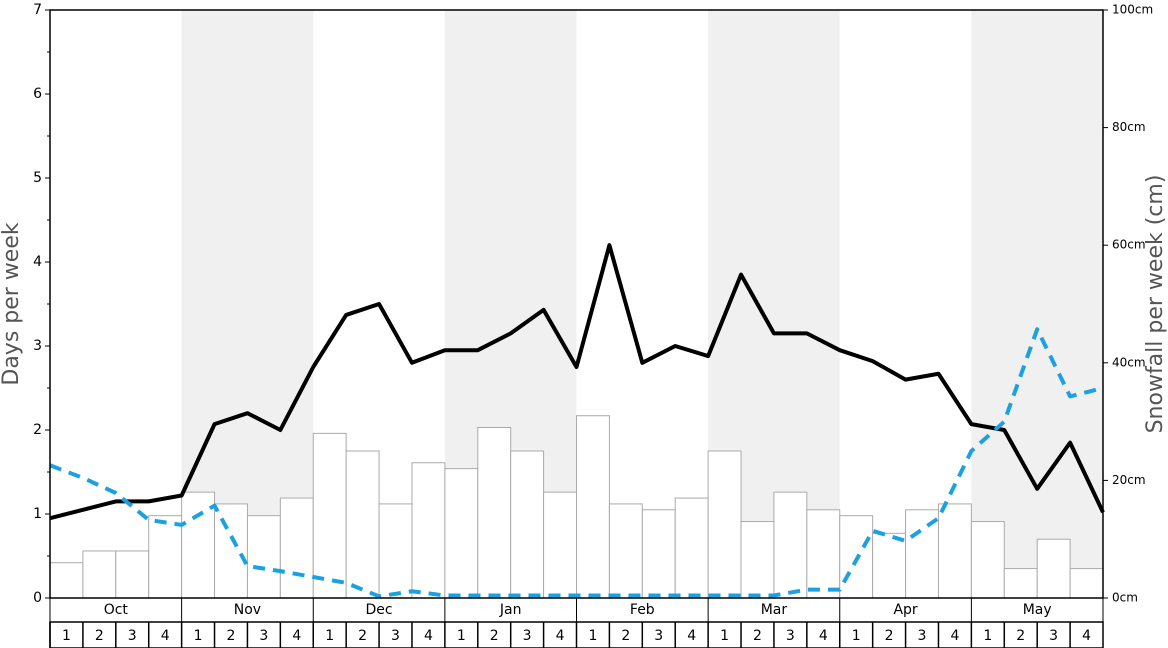 This screenshot has height=648, width=1168. What do you see at coordinates (642, 610) in the screenshot?
I see `month-label: Feb` at bounding box center [642, 610].